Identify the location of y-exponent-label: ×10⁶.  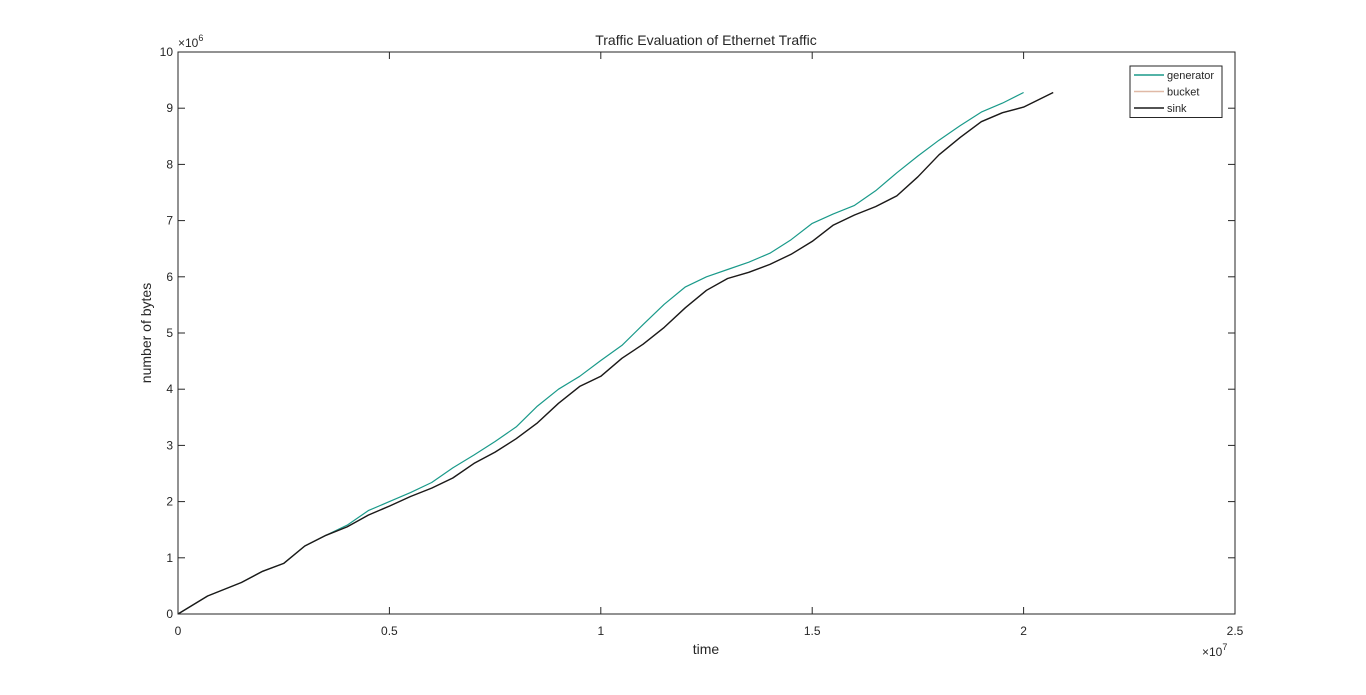
(190, 41).